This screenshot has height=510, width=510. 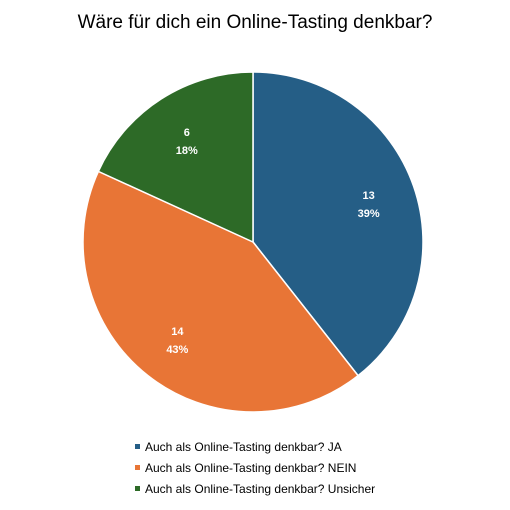 I want to click on slice-percent-label-ja: 39%, so click(x=369, y=214).